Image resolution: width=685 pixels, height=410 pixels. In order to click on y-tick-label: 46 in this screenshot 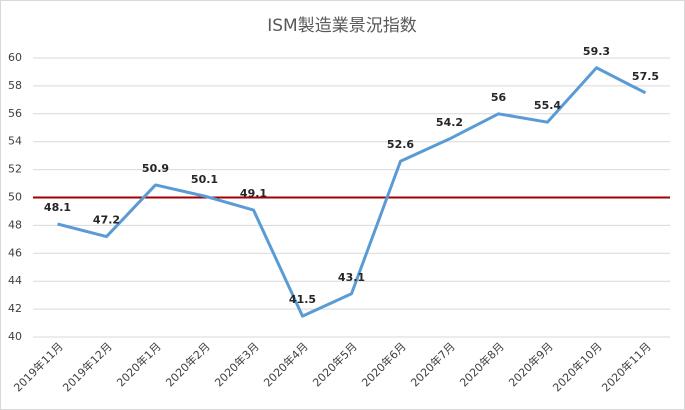, I will do `click(15, 252)`.